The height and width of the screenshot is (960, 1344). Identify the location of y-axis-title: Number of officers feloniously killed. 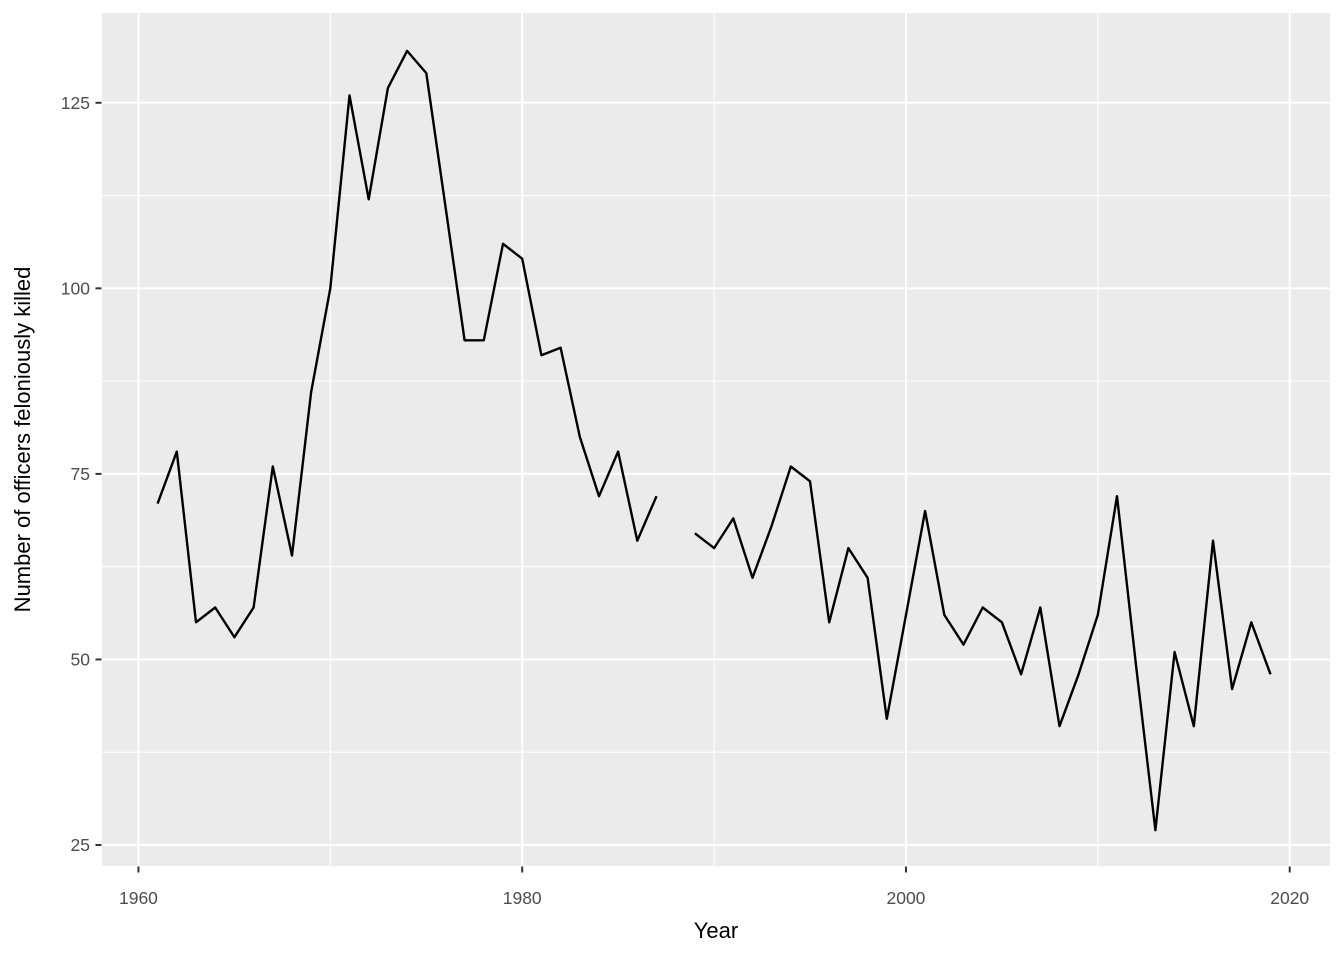
(22, 440).